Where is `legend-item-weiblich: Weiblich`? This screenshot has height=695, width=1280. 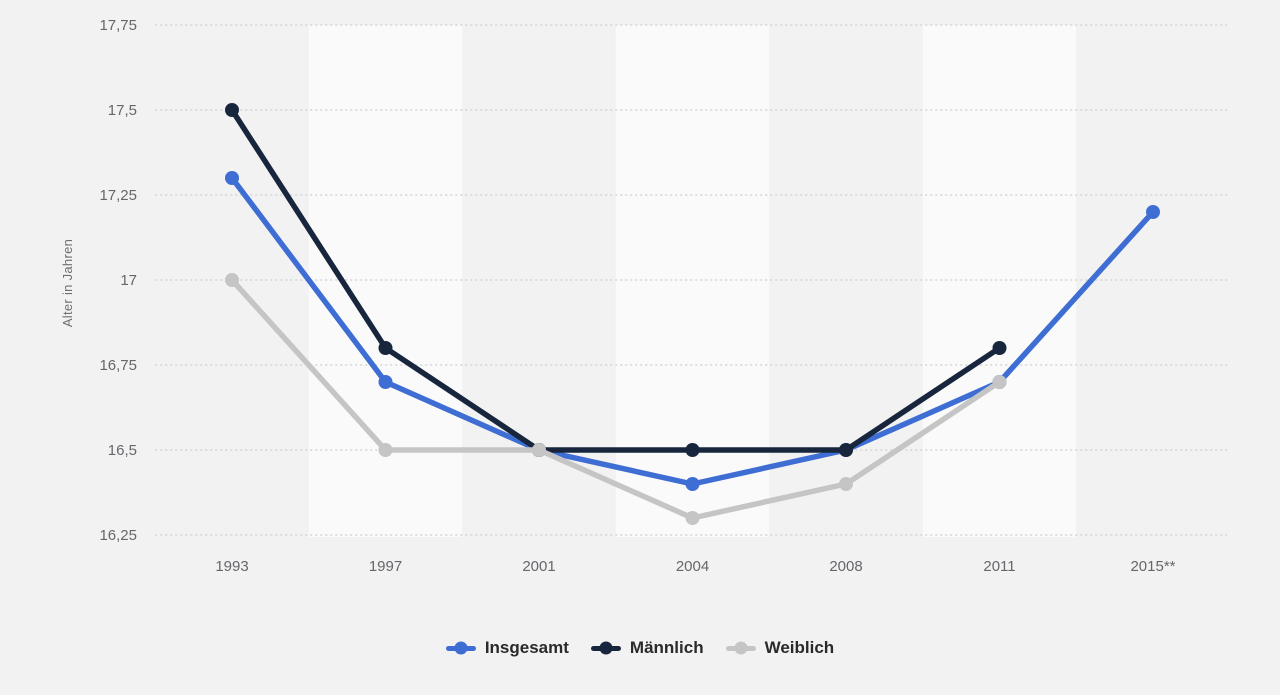 legend-item-weiblich: Weiblich is located at coordinates (780, 648).